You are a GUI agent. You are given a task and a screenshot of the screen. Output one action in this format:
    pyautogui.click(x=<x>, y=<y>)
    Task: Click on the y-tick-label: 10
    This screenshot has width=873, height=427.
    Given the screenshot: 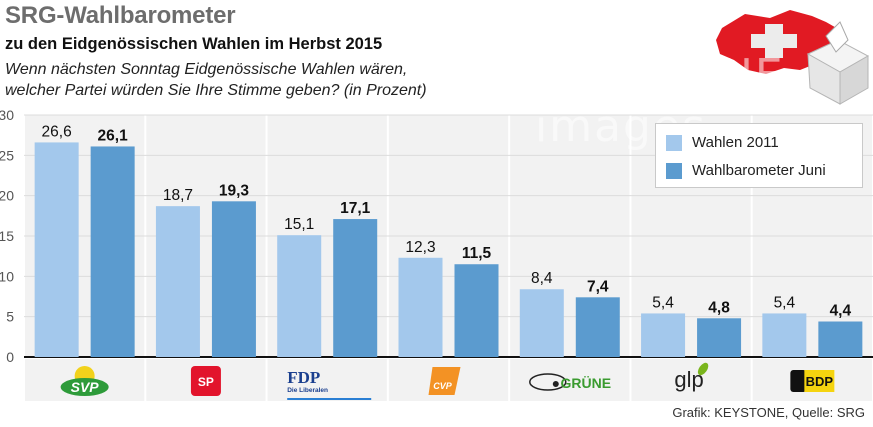 What is the action you would take?
    pyautogui.click(x=7, y=276)
    